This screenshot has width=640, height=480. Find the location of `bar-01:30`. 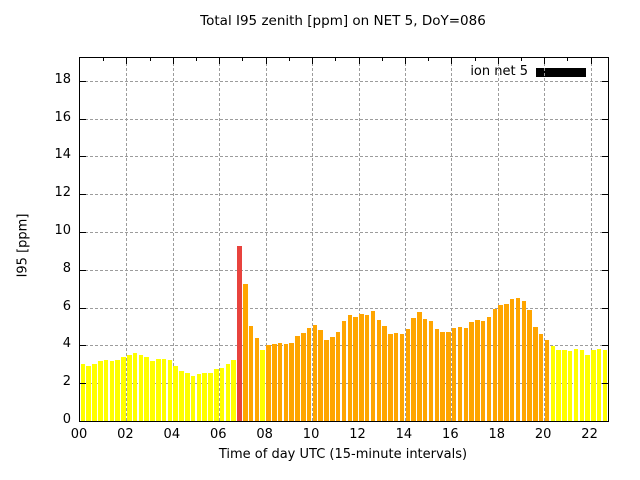

bar-01:30 is located at coordinates (117, 390).